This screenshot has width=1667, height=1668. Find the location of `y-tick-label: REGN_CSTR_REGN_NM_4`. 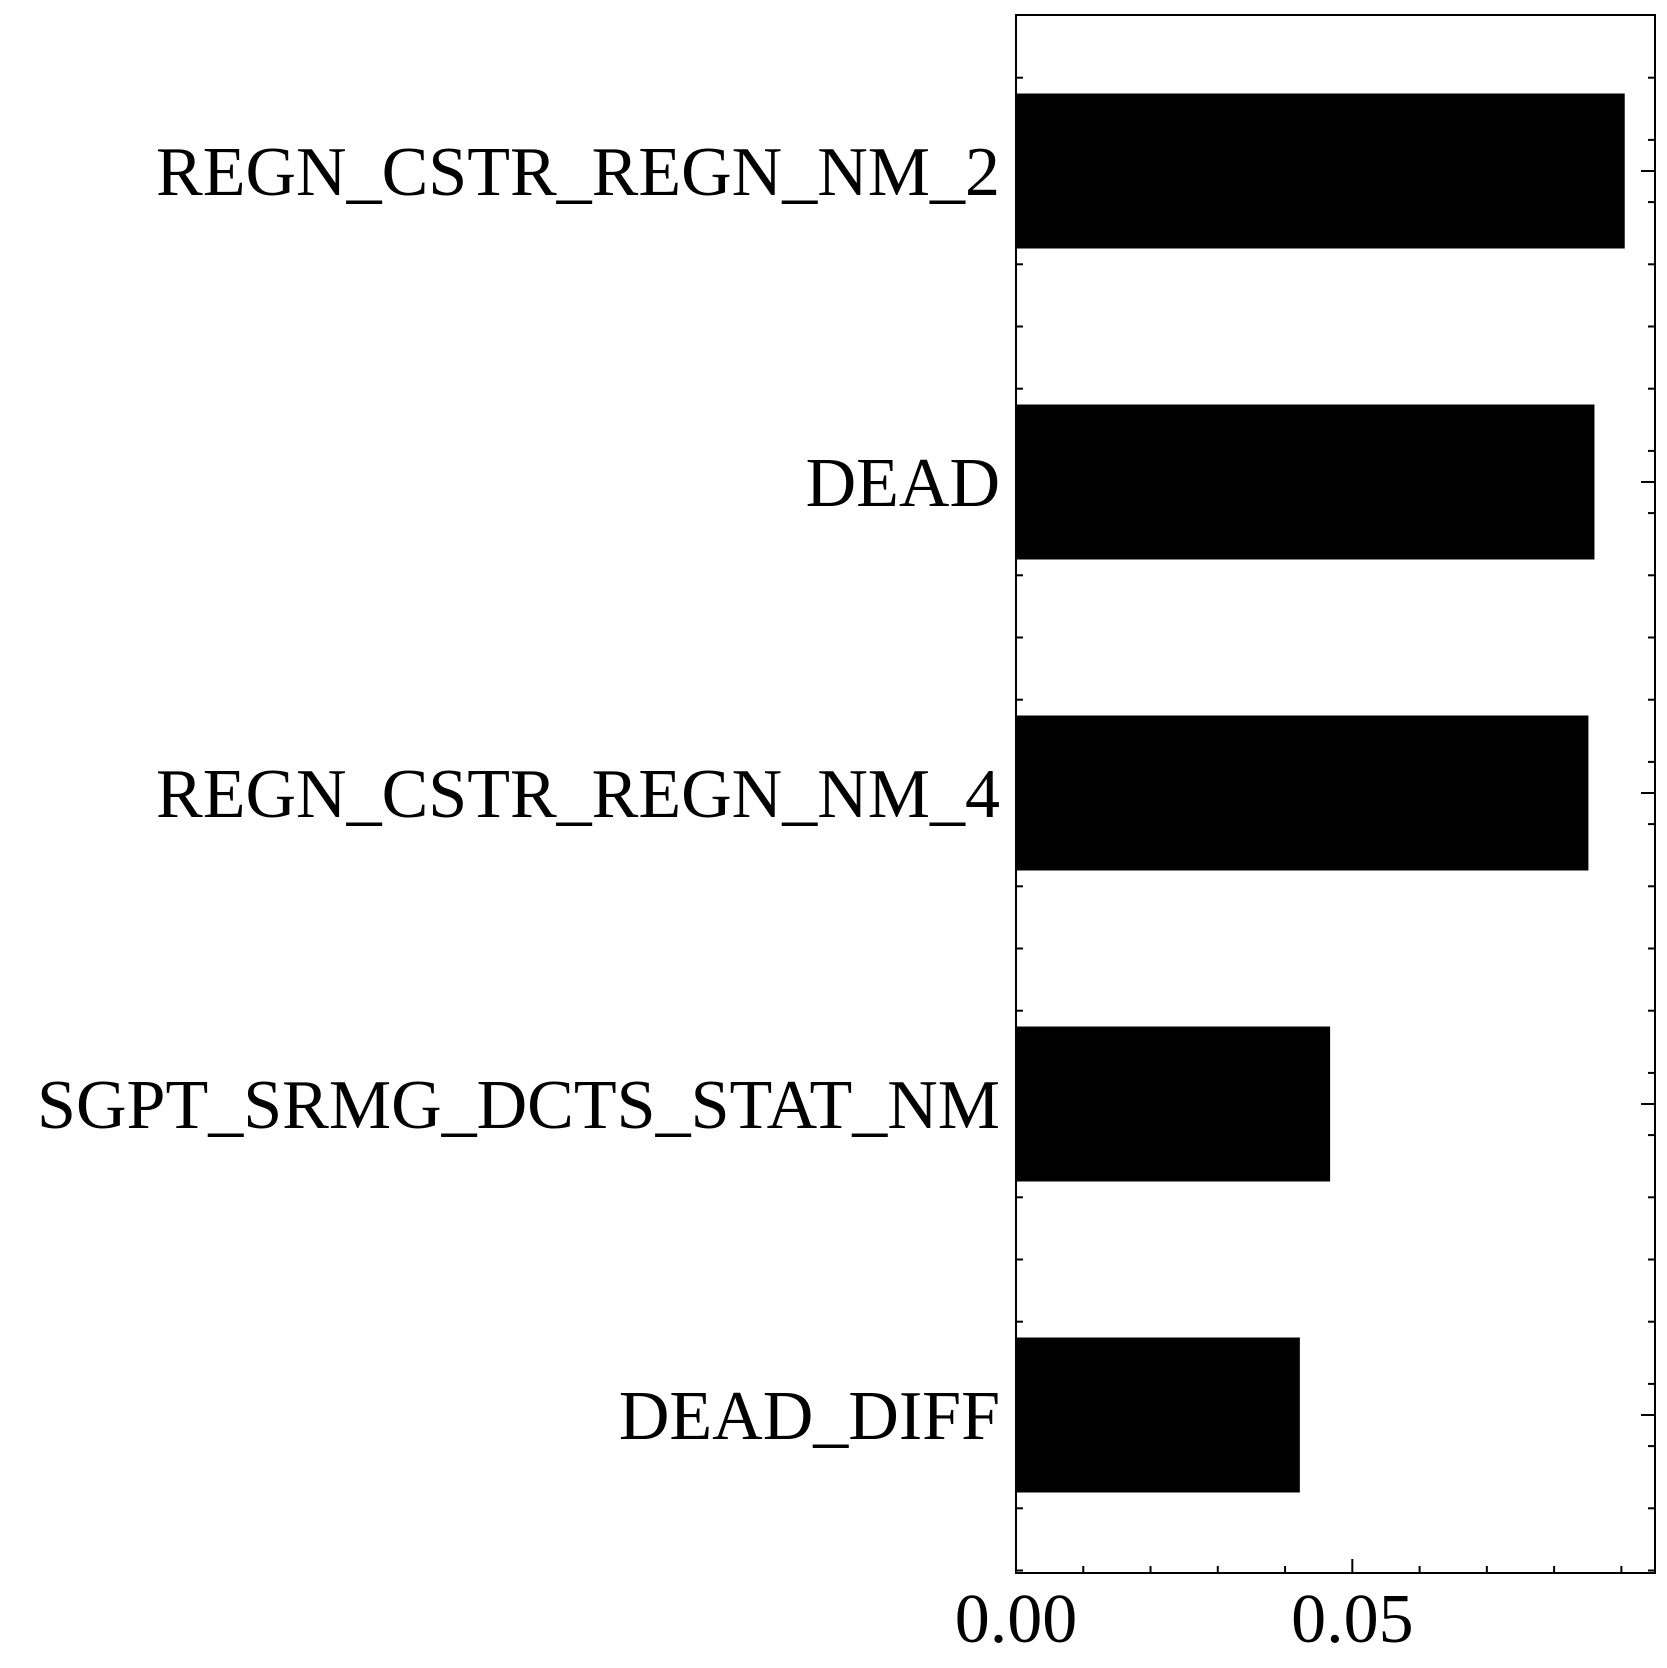

y-tick-label: REGN_CSTR_REGN_NM_4 is located at coordinates (578, 794).